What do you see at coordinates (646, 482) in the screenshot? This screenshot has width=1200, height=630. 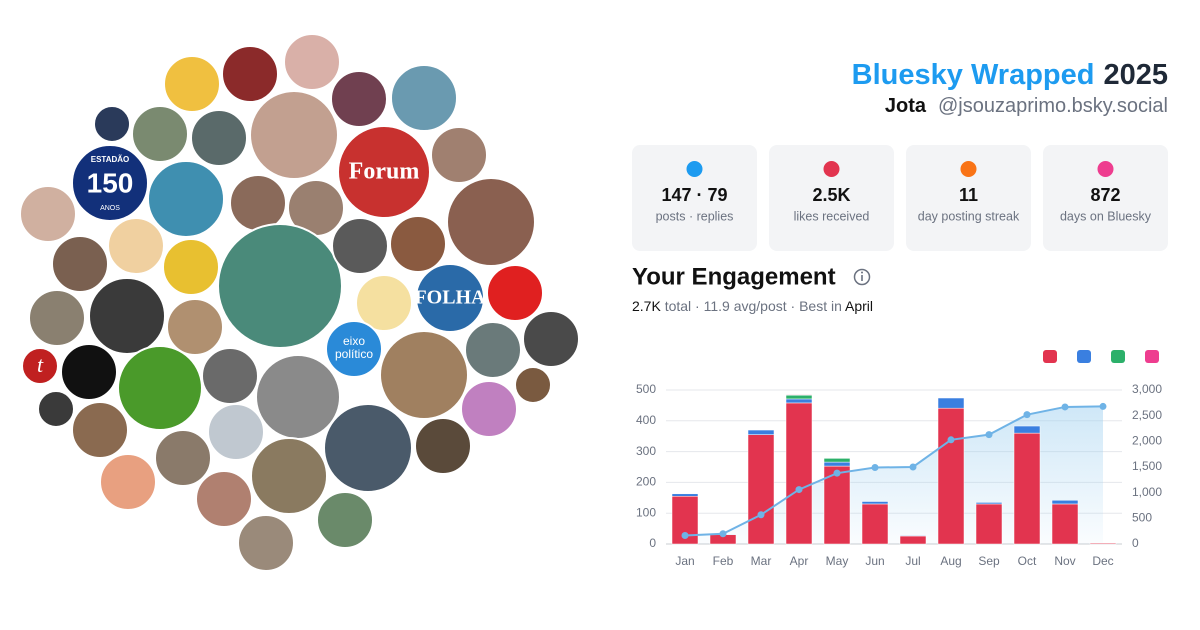 I see `y-tick-label: 200` at bounding box center [646, 482].